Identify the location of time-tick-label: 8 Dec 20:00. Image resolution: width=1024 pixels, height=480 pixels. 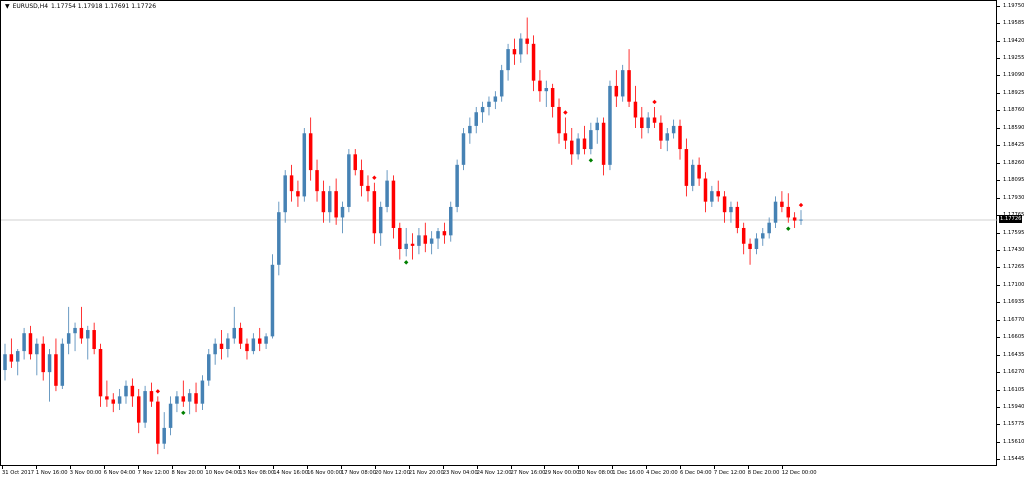
(763, 473).